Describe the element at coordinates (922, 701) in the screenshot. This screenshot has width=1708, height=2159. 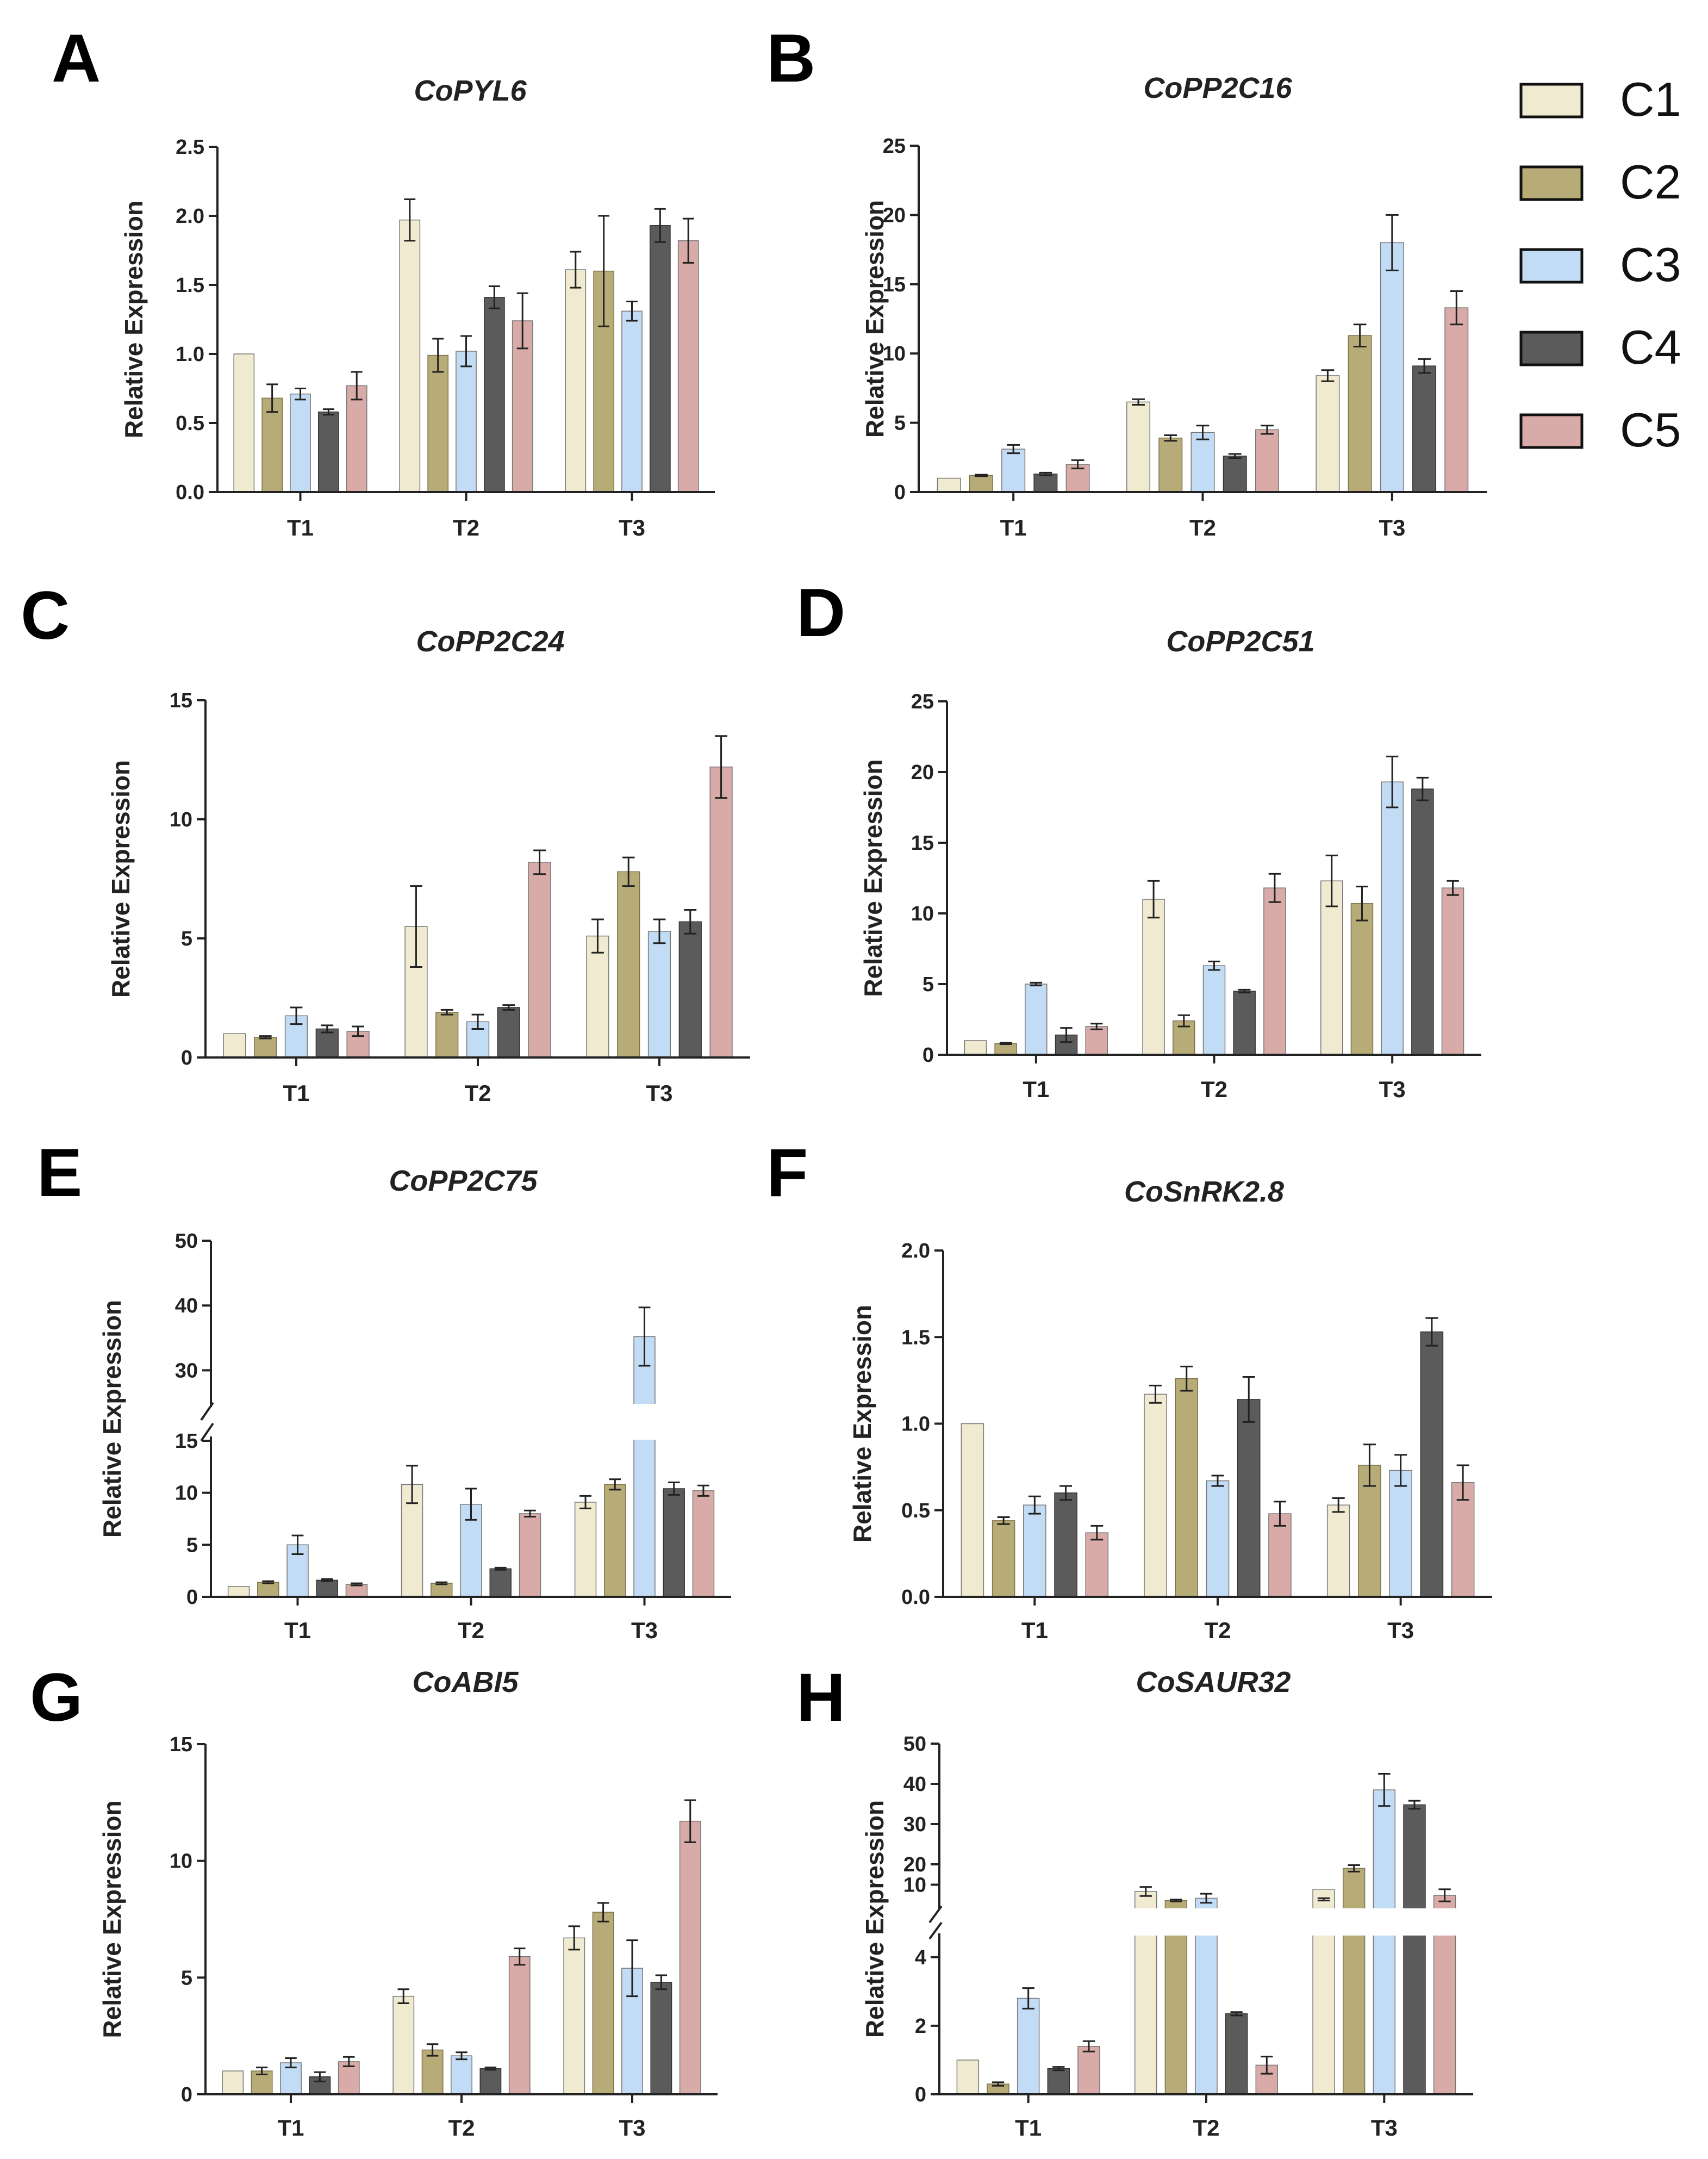
I see `y-tick-label: 25` at that location.